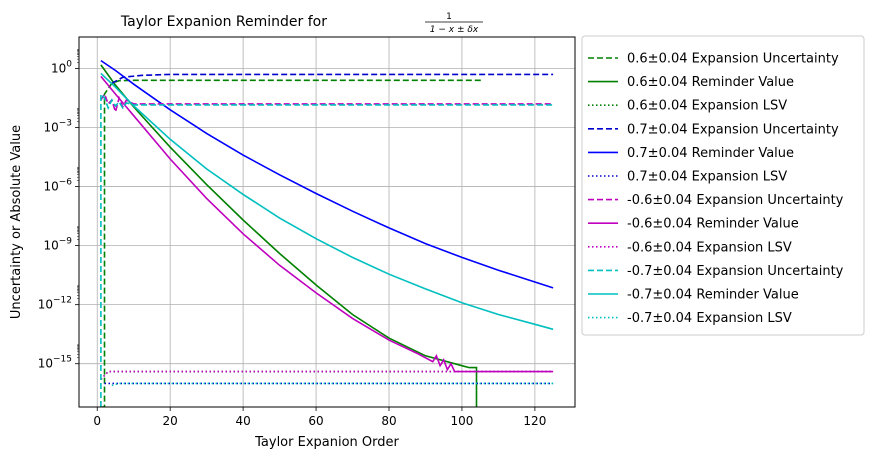 This screenshot has height=460, width=874. I want to click on legend-label: -0.6±0.04 Reminder Value, so click(713, 224).